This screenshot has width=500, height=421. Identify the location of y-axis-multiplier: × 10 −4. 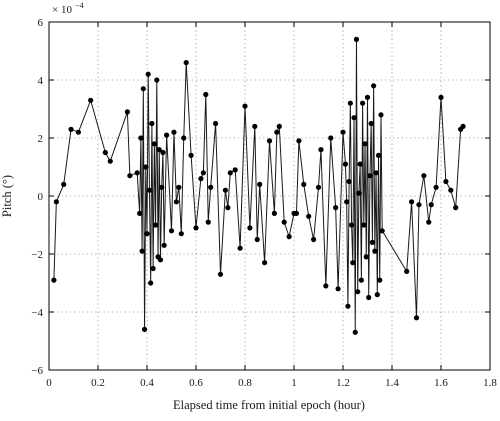
(68, 8).